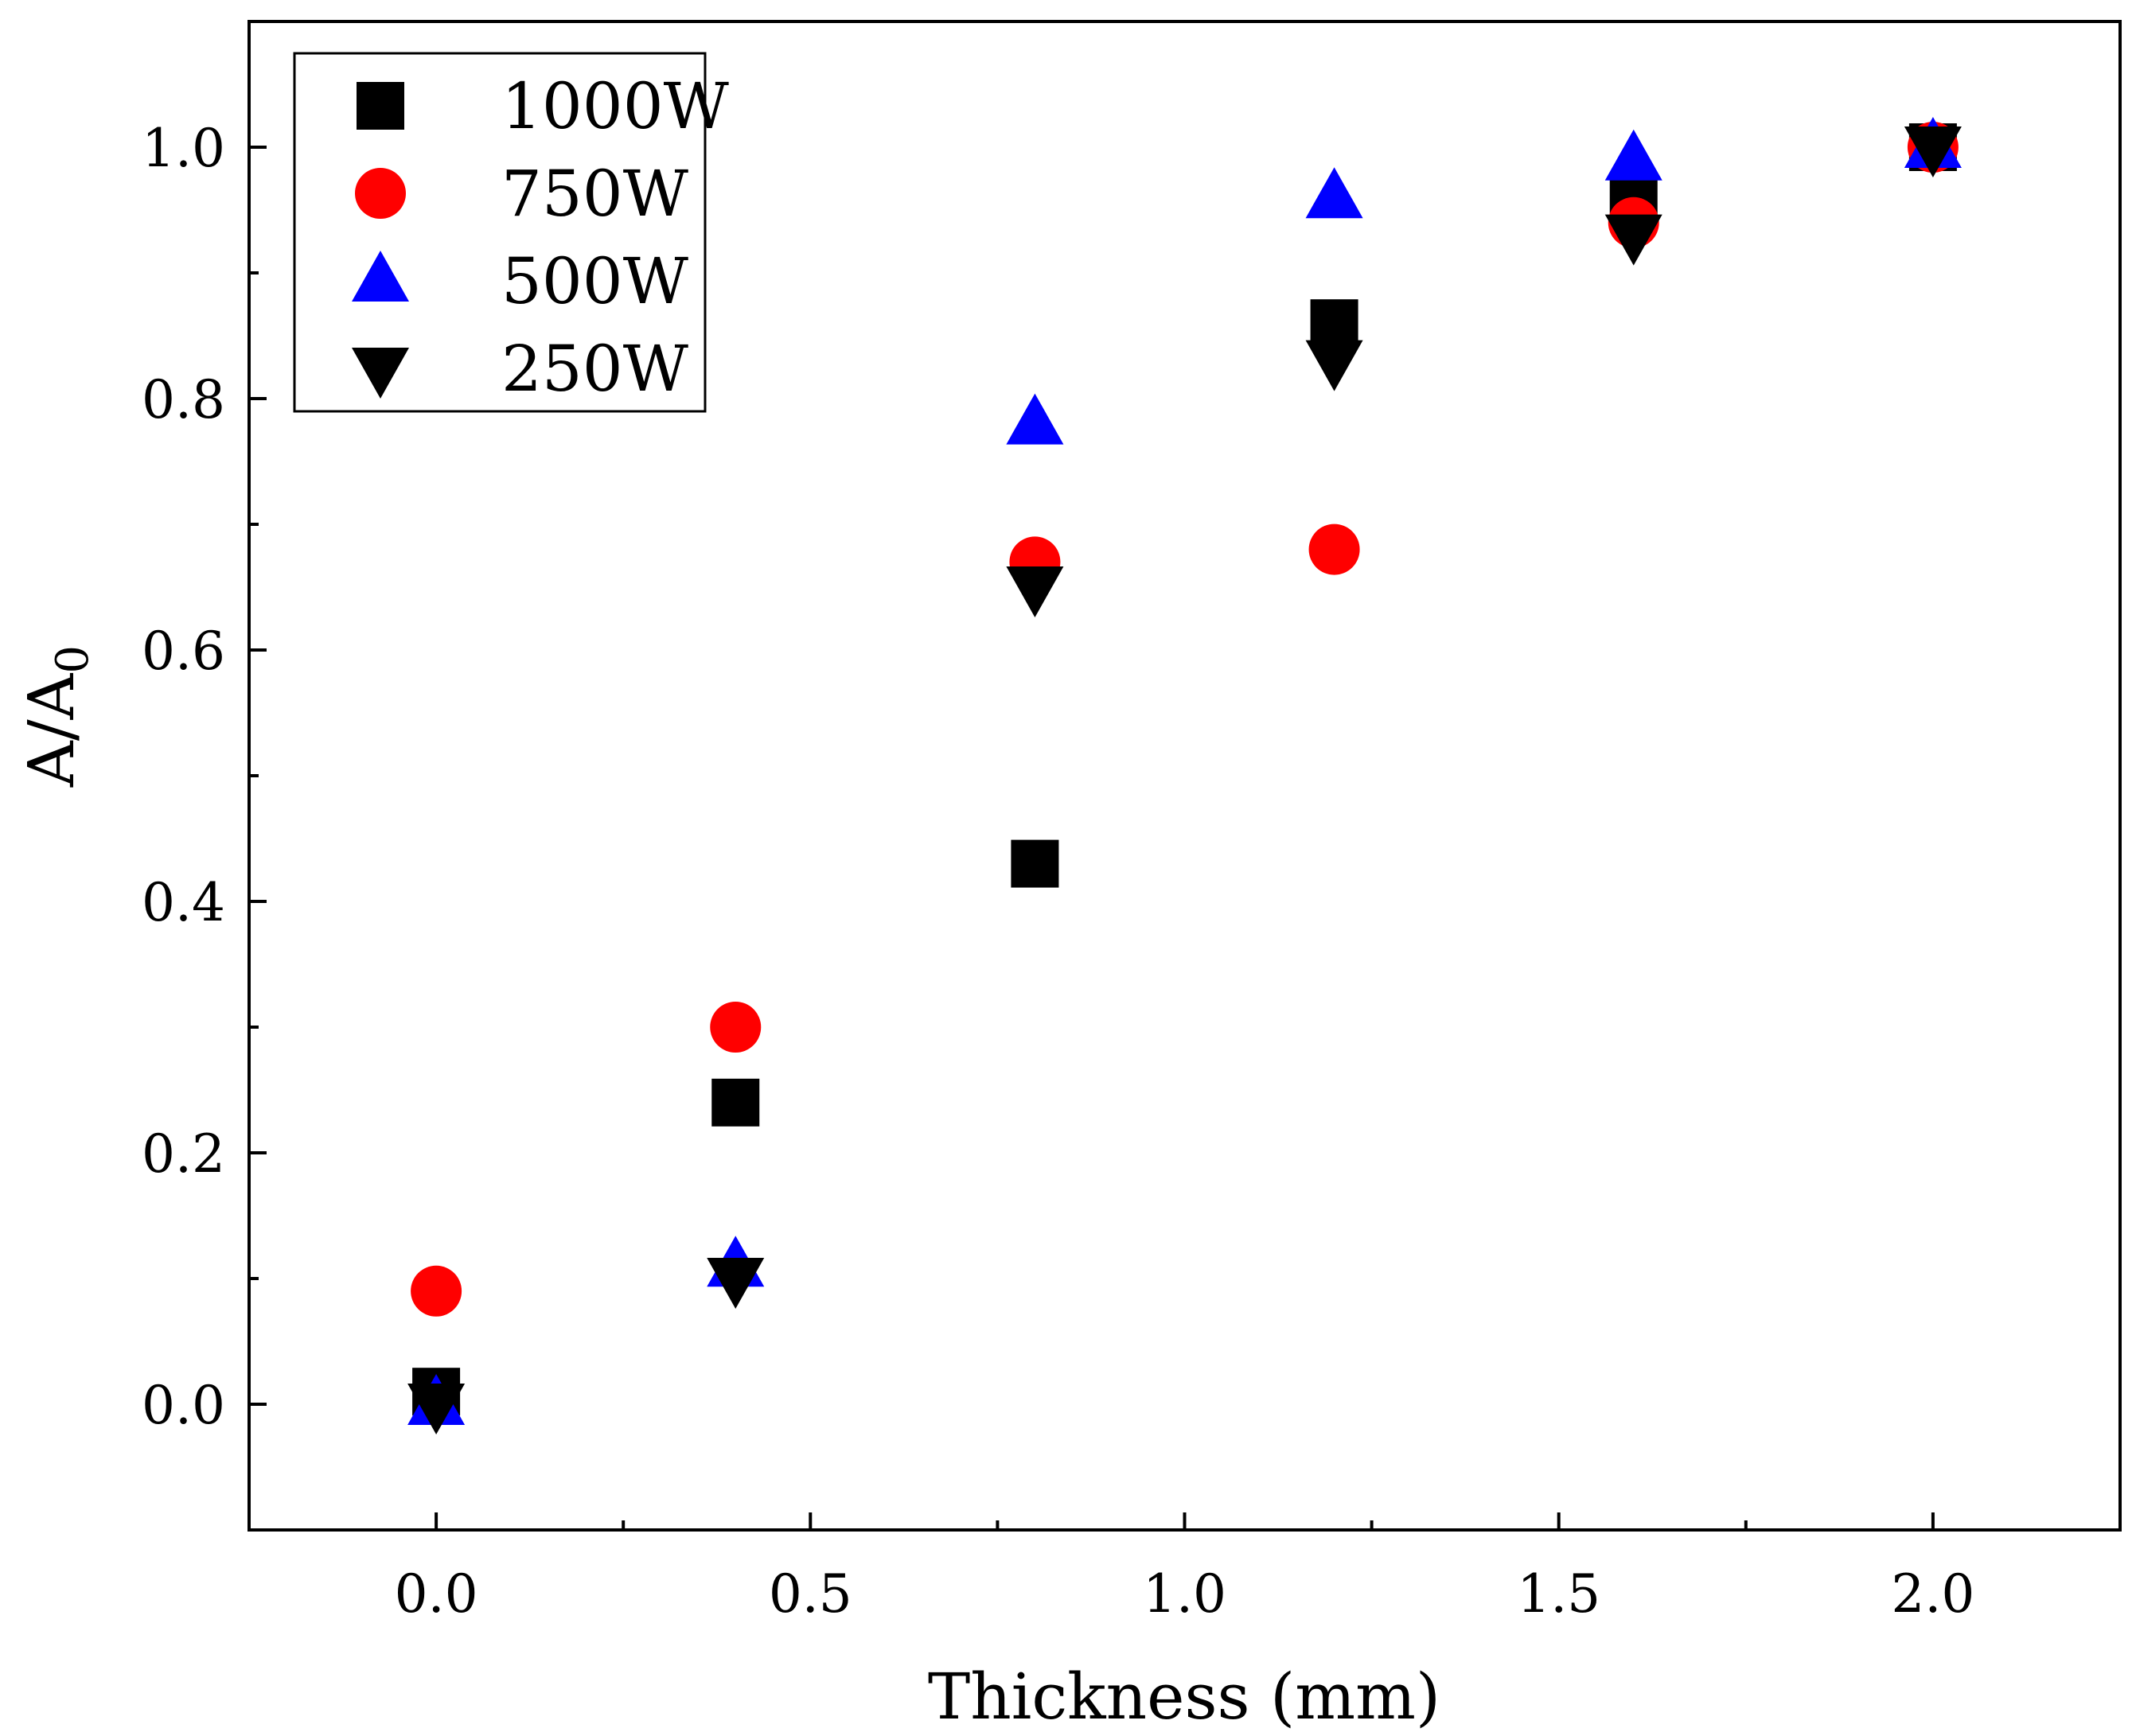  What do you see at coordinates (811, 1594) in the screenshot?
I see `x-tick-label: 0.5` at bounding box center [811, 1594].